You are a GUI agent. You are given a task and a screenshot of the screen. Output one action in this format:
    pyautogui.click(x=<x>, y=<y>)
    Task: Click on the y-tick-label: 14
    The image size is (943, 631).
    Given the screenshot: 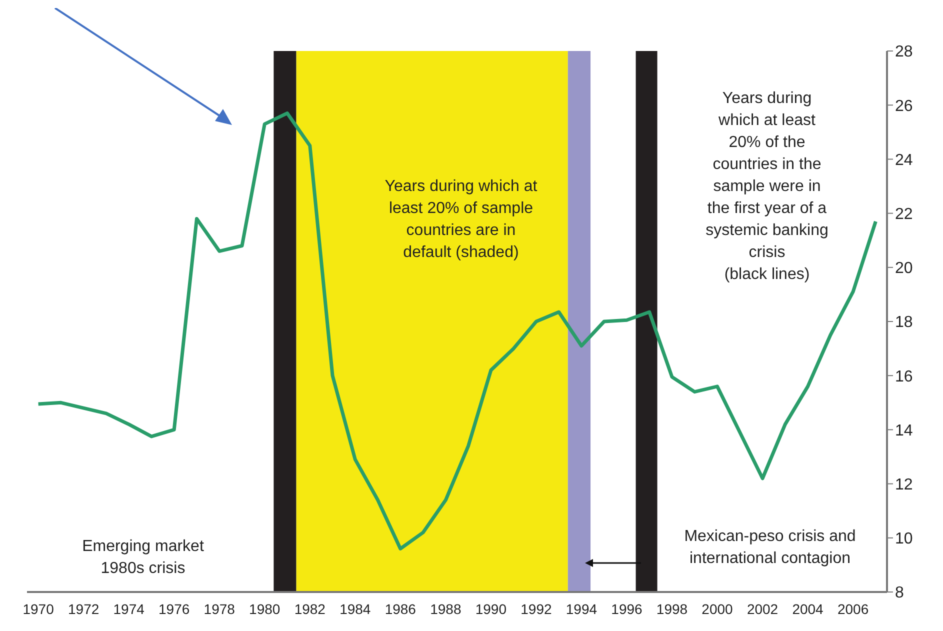 What is the action you would take?
    pyautogui.click(x=904, y=431)
    